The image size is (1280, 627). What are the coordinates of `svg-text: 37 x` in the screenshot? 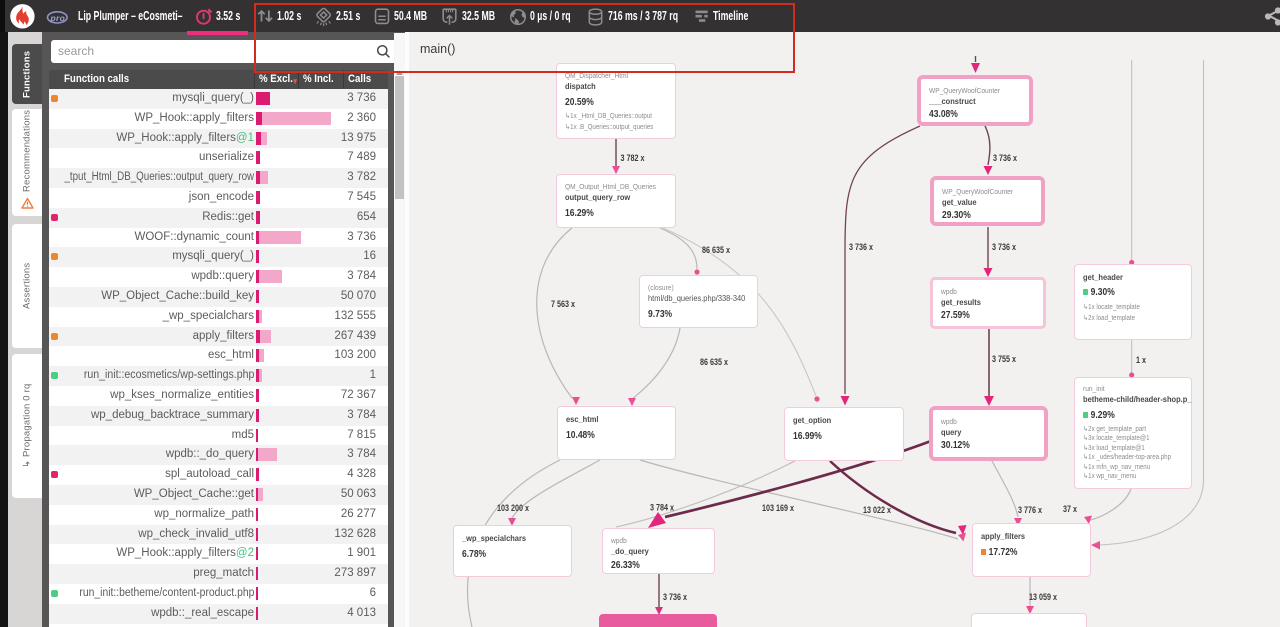 It's located at (1070, 509).